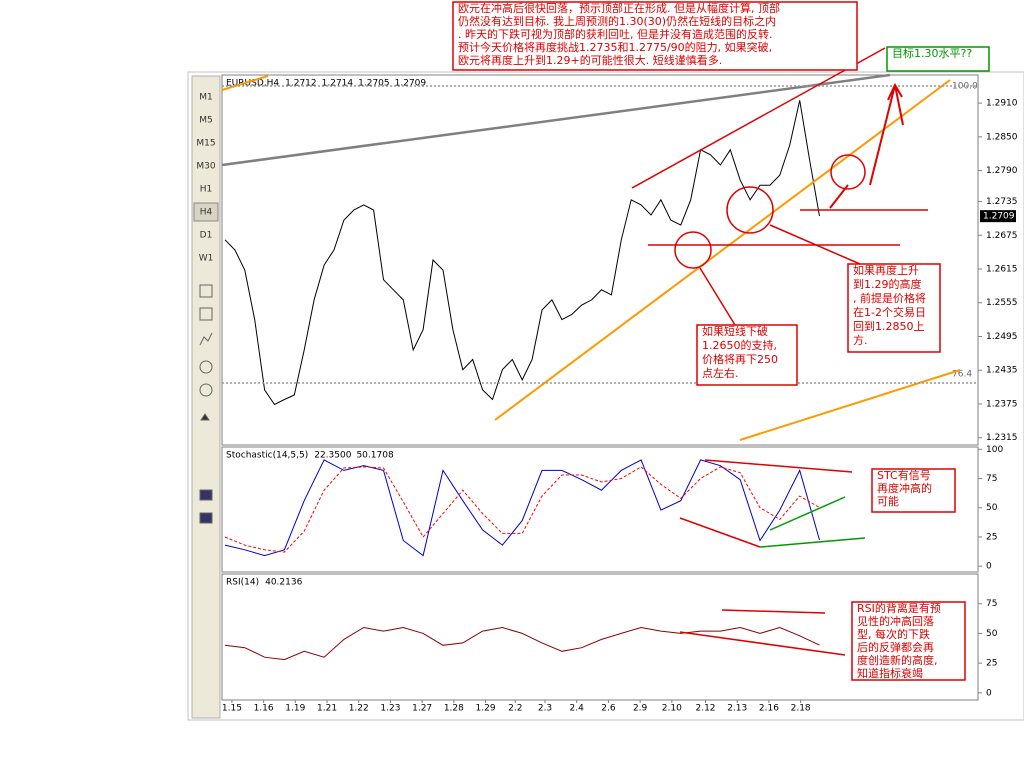 This screenshot has width=1024, height=772. What do you see at coordinates (1002, 337) in the screenshot?
I see `y-tick-label: 1.2495` at bounding box center [1002, 337].